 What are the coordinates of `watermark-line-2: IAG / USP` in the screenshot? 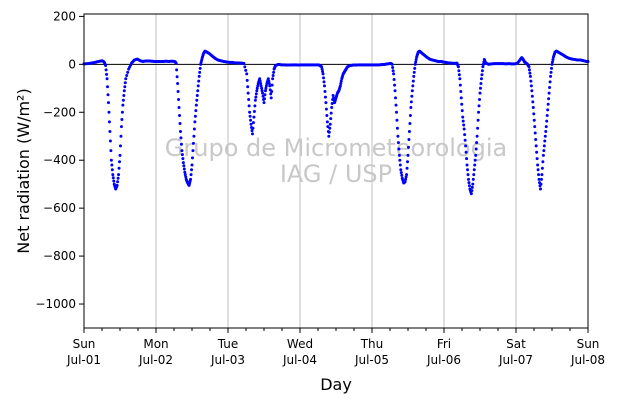 It's located at (336, 174).